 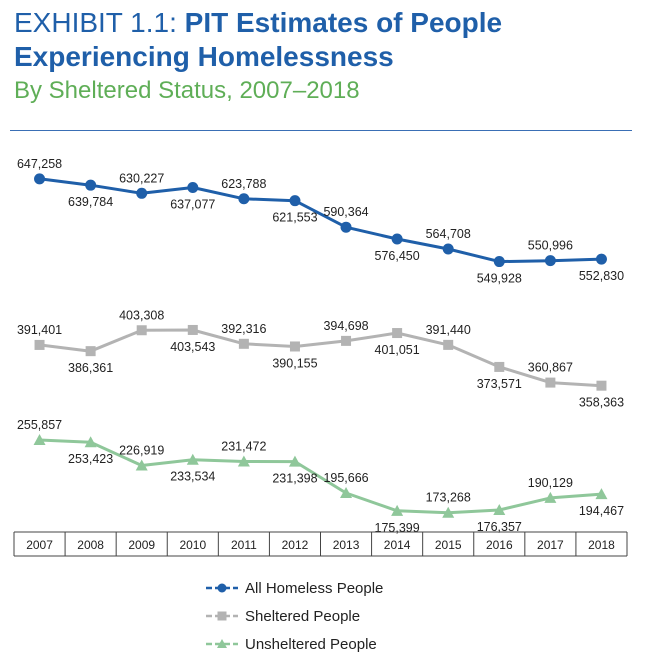 I want to click on x-tick-label: 2013, so click(x=346, y=545).